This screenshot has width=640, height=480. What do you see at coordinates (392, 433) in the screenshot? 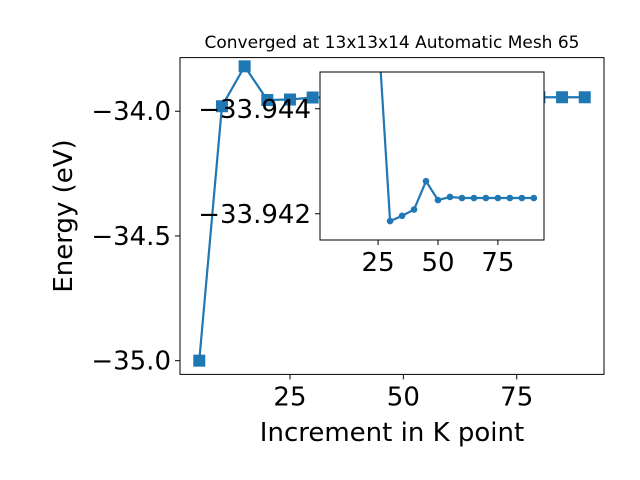
I see `x-axis-label: Increment in K point` at bounding box center [392, 433].